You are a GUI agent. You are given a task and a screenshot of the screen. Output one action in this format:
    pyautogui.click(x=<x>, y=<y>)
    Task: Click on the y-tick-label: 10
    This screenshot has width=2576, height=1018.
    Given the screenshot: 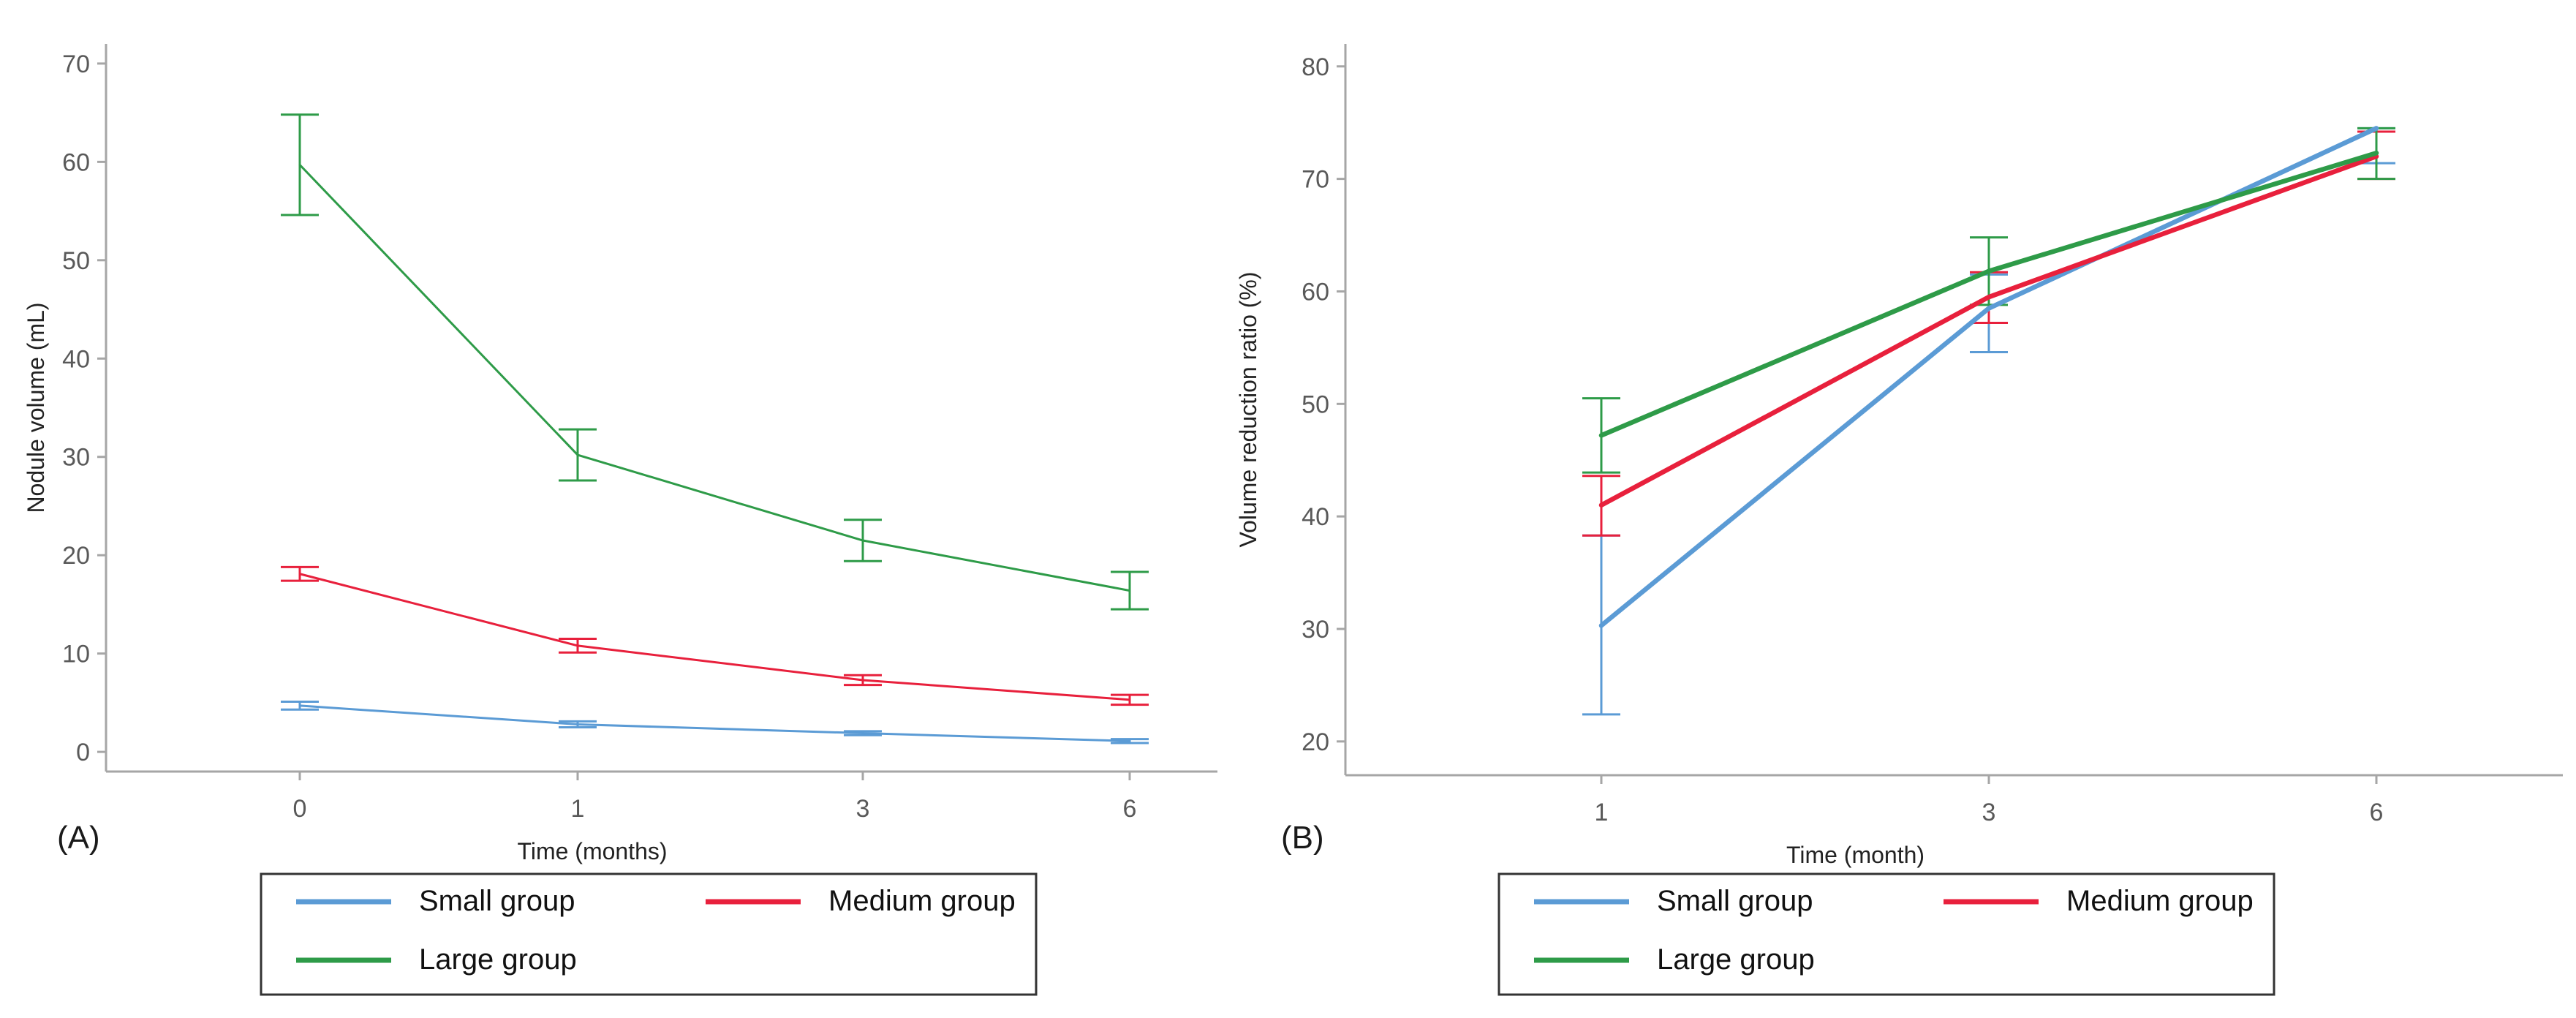 What is the action you would take?
    pyautogui.click(x=76, y=654)
    